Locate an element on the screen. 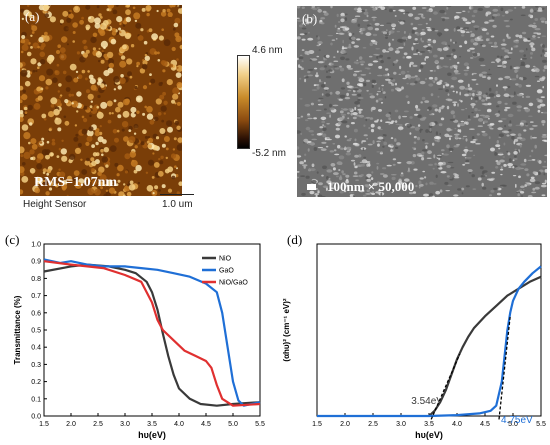 This screenshot has height=445, width=550. legend-label: GaO is located at coordinates (226, 271).